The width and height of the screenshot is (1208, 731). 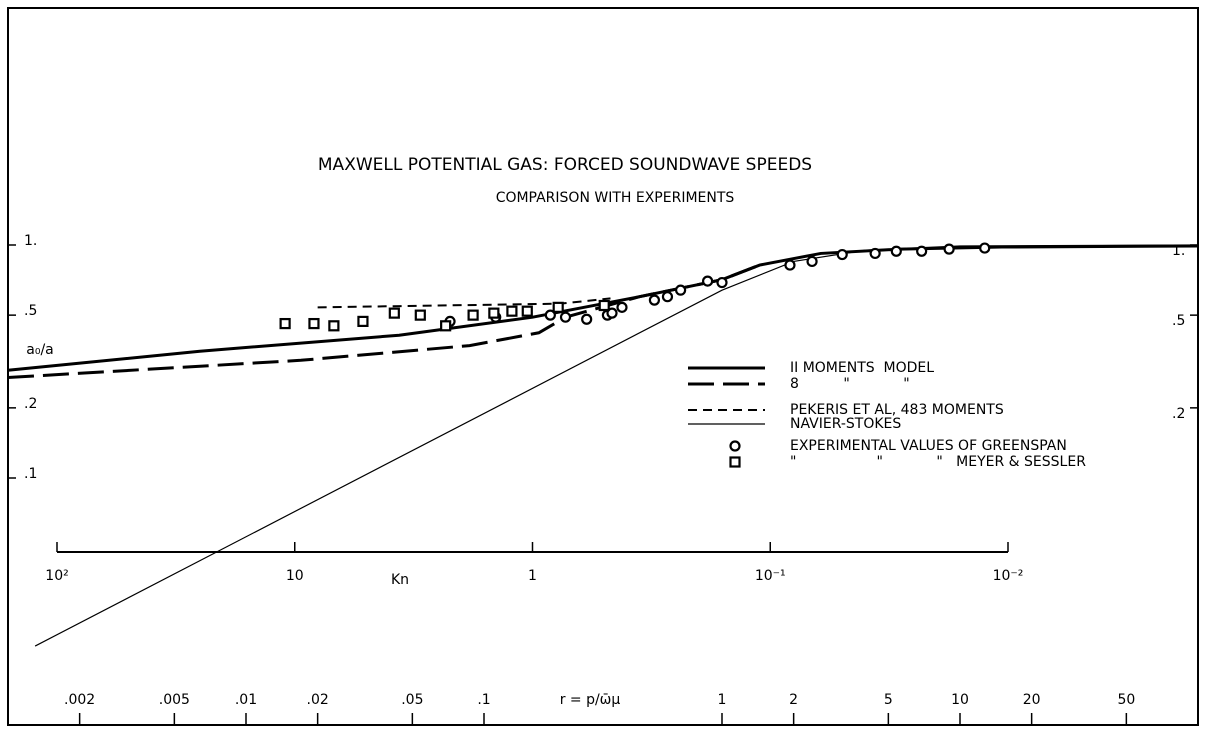 What do you see at coordinates (400, 580) in the screenshot?
I see `kn-axis-label: Kn` at bounding box center [400, 580].